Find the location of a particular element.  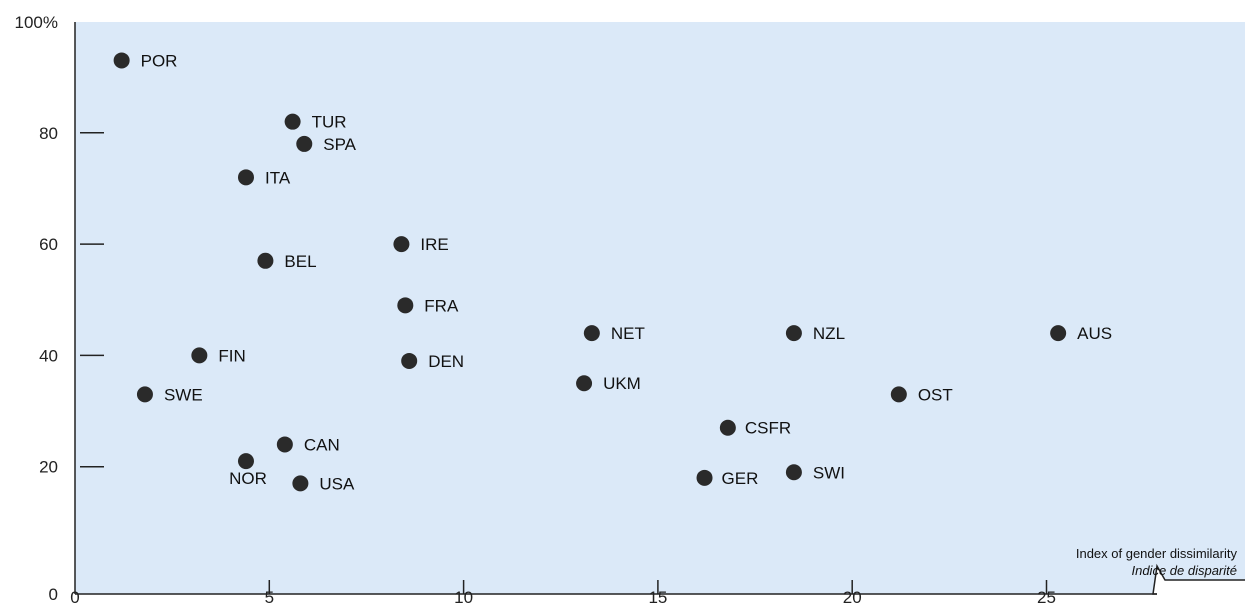

y-tick-label: 0 is located at coordinates (53, 594).